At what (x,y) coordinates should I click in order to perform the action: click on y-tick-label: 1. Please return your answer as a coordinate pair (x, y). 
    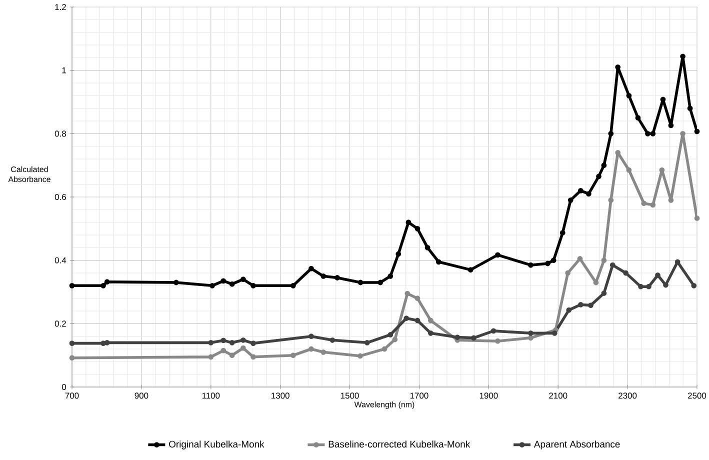
    Looking at the image, I should click on (64, 70).